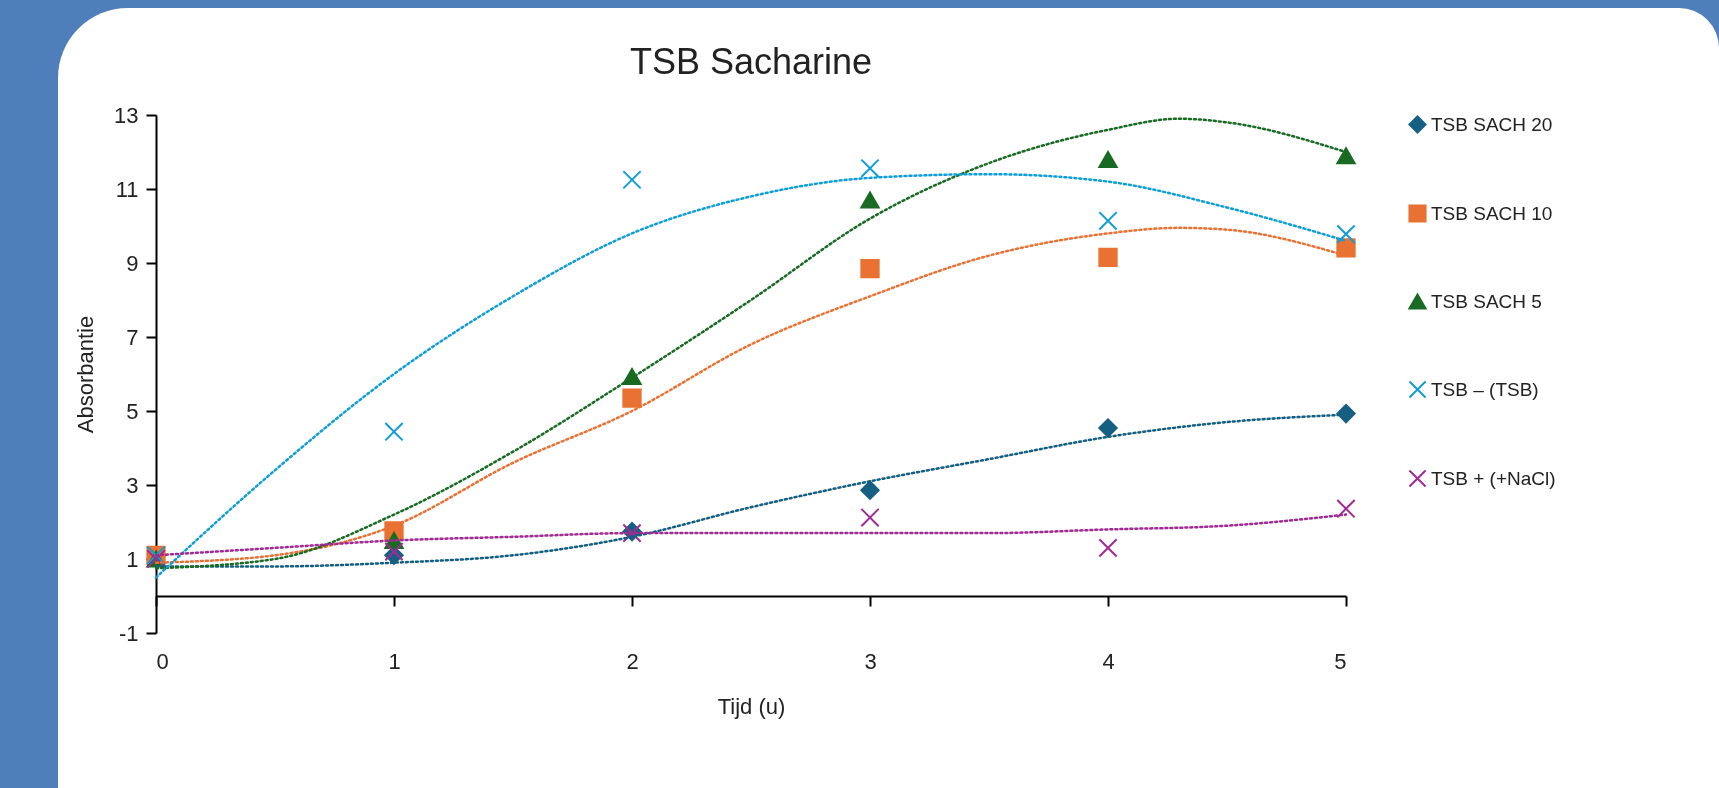 This screenshot has width=1719, height=788. Describe the element at coordinates (132, 411) in the screenshot. I see `y-tick-label: 5` at that location.